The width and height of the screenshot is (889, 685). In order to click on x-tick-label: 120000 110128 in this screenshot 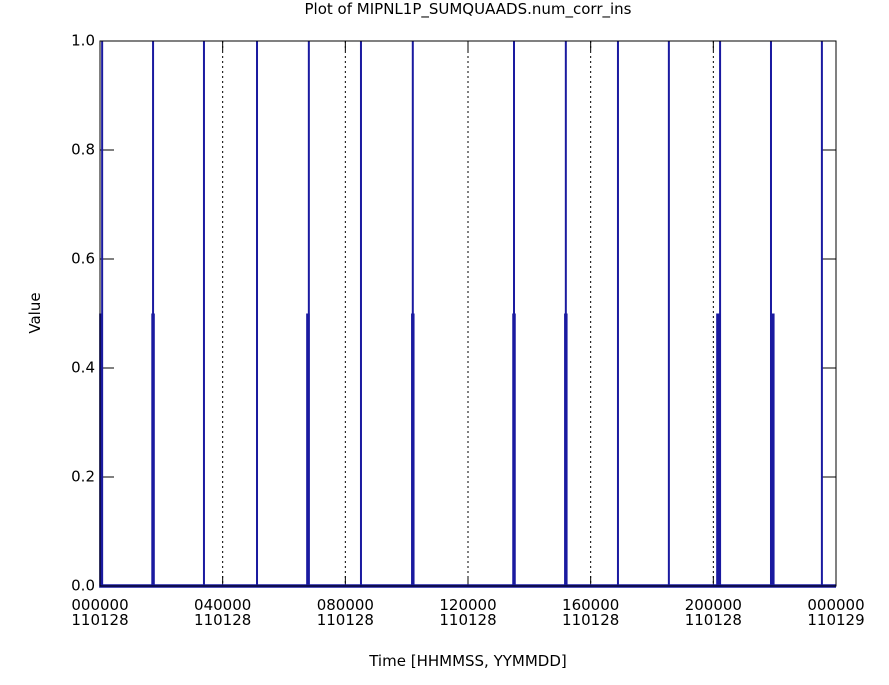, I will do `click(467, 612)`.